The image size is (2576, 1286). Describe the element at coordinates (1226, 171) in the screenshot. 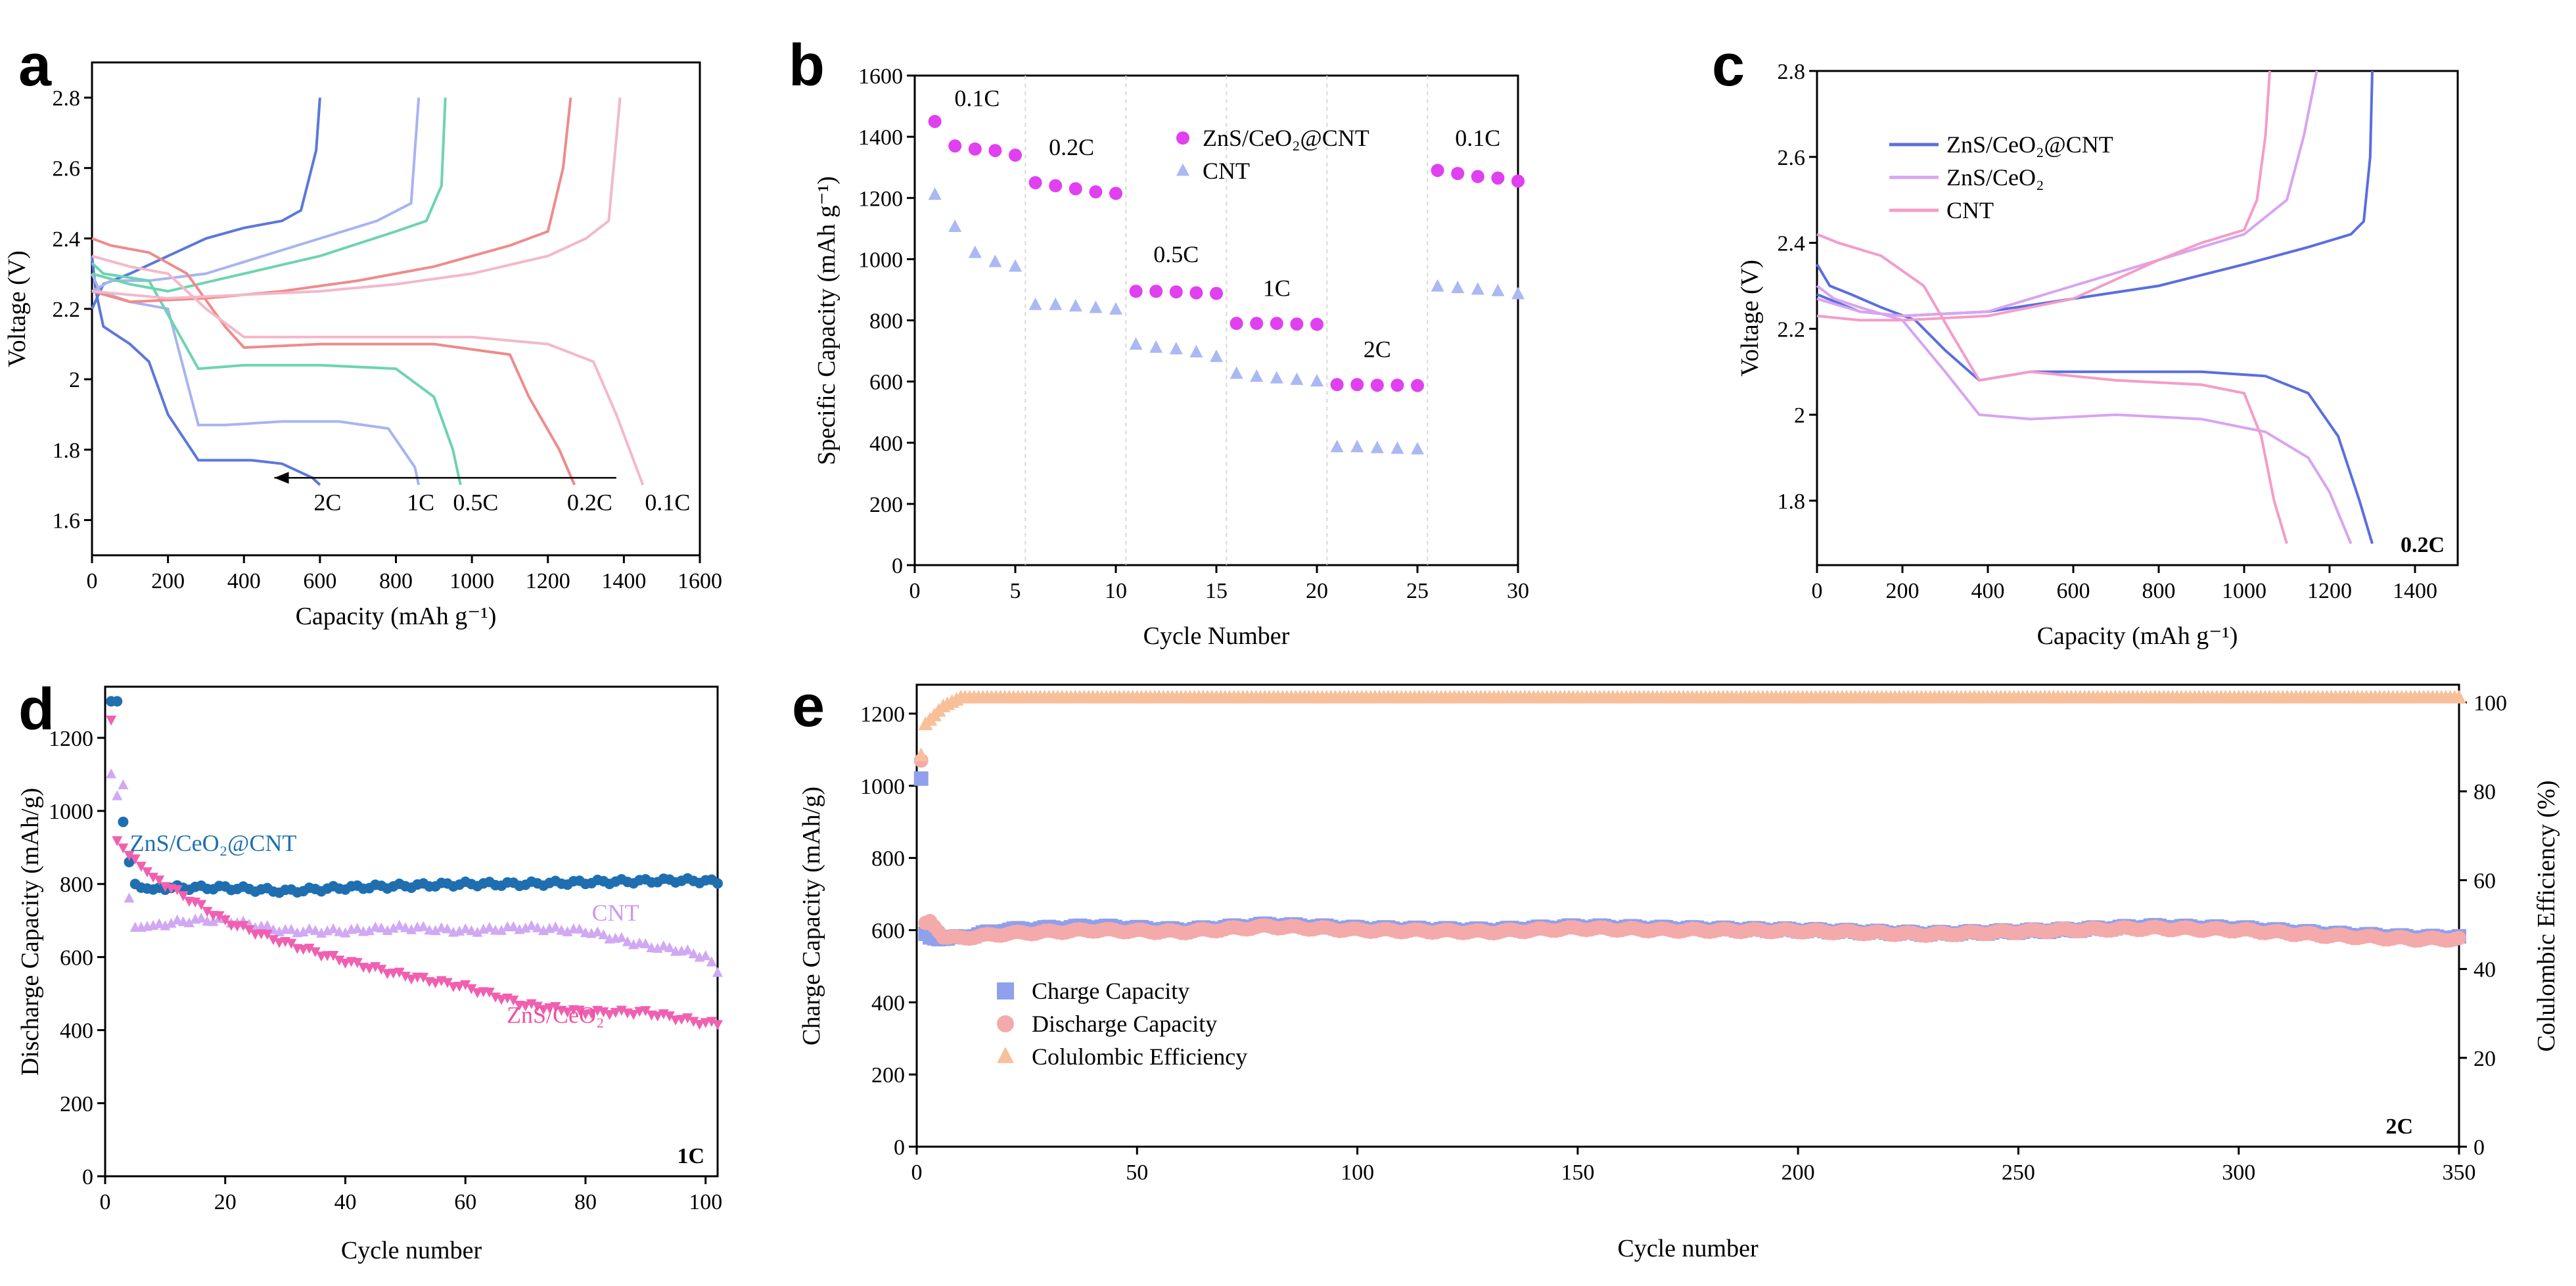

I see `legend-label: CNT` at that location.